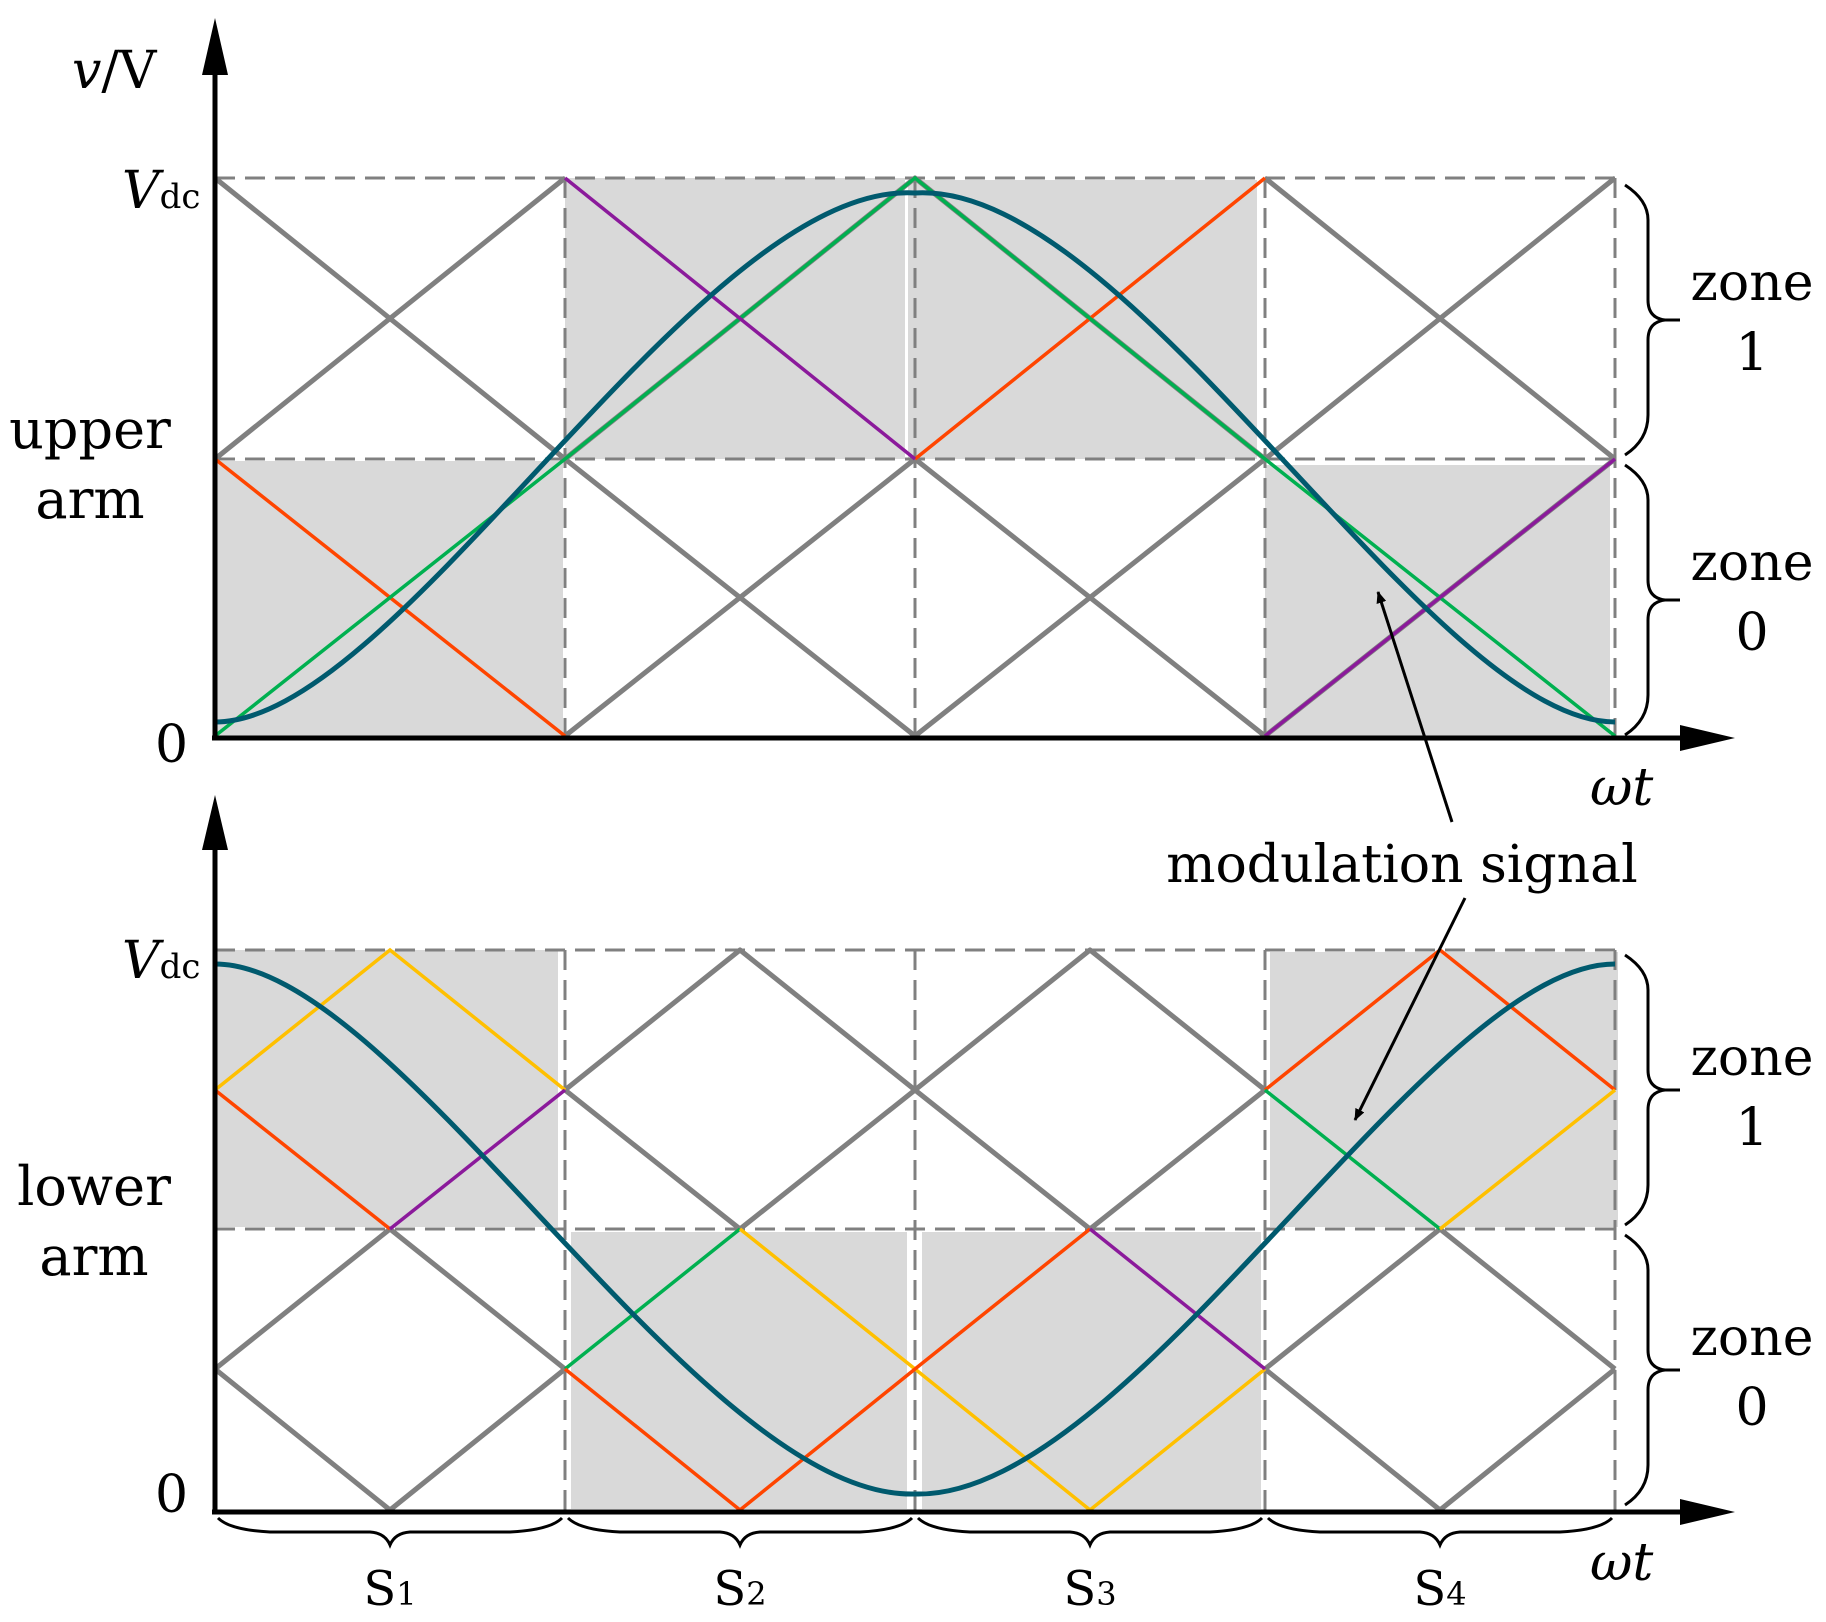 The height and width of the screenshot is (1622, 1826). What do you see at coordinates (215, 46) in the screenshot?
I see `upper-y-arrow` at bounding box center [215, 46].